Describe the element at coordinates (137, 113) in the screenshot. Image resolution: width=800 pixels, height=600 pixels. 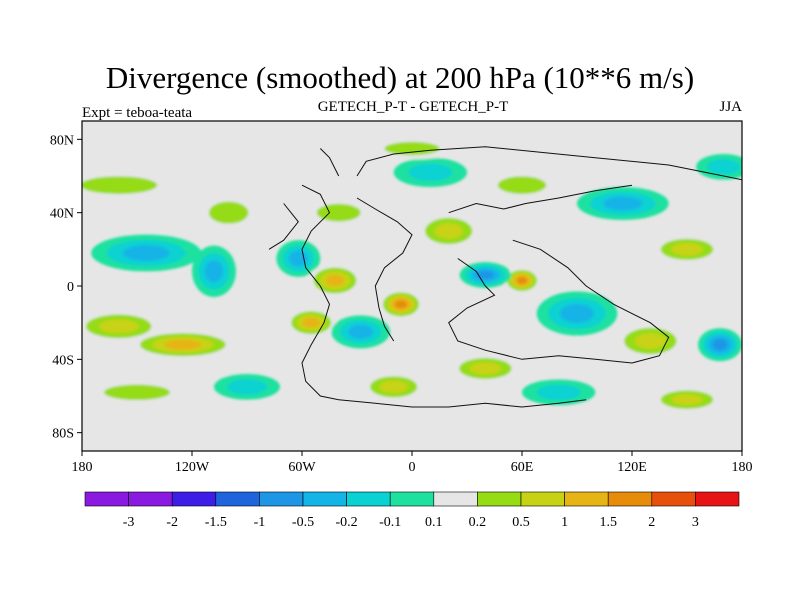
I see `experiment-label: Expt = teboa-teata` at that location.